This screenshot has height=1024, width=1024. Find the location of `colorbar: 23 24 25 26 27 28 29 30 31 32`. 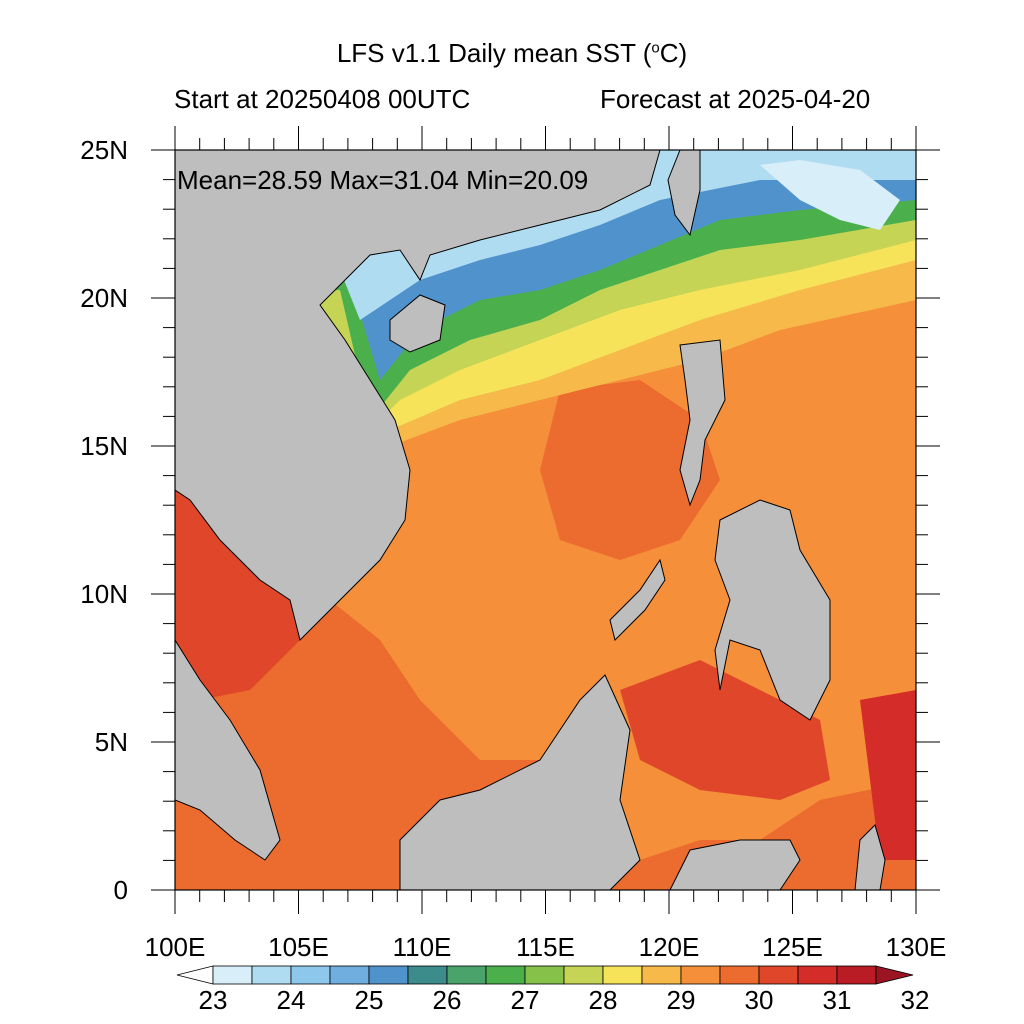

colorbar: 23 24 25 26 27 28 29 30 31 32 is located at coordinates (553, 990).